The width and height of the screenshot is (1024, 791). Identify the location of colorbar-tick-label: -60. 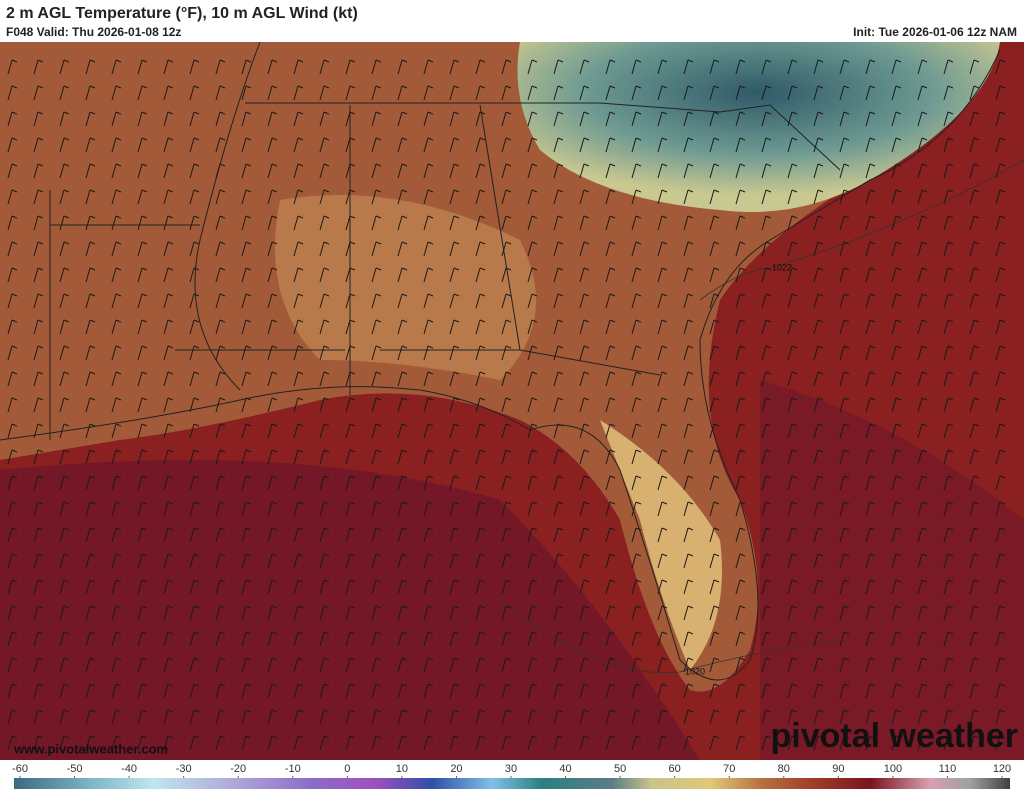
(20, 769).